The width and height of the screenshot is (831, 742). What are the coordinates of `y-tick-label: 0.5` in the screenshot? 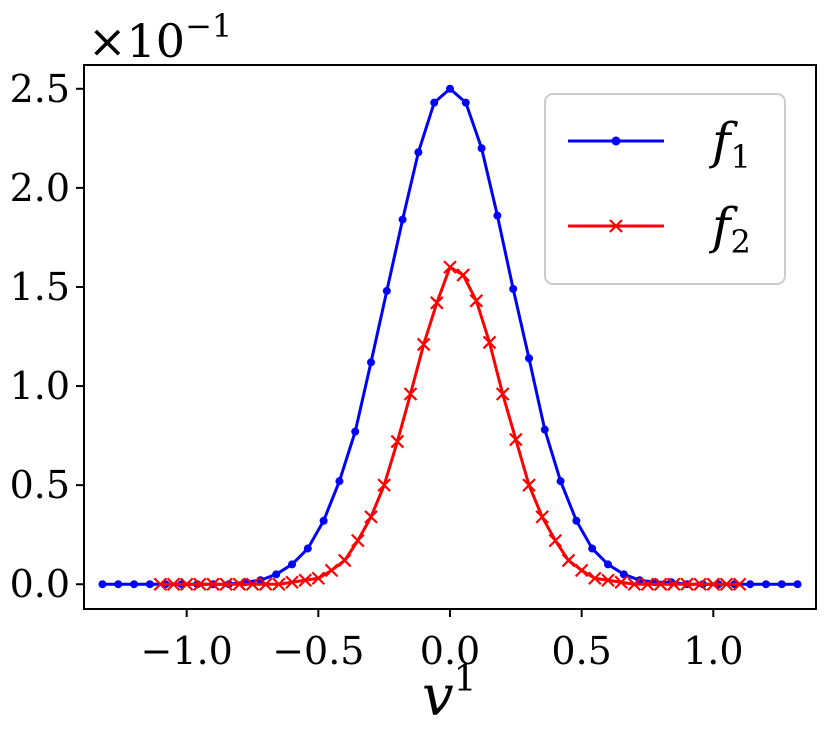 It's located at (40, 485).